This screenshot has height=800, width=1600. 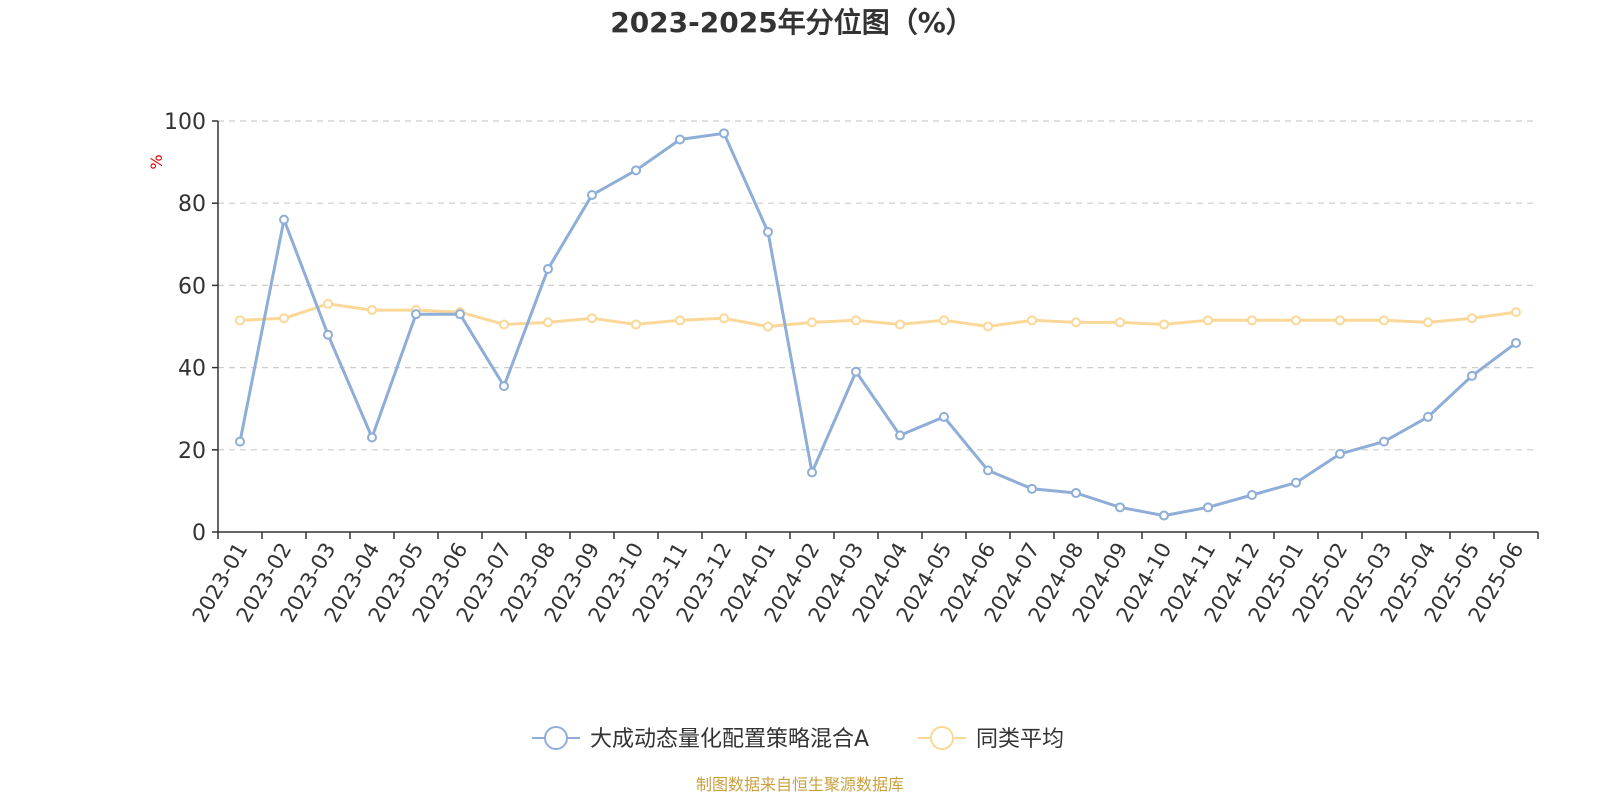 What do you see at coordinates (192, 286) in the screenshot?
I see `y-tick-label: 60` at bounding box center [192, 286].